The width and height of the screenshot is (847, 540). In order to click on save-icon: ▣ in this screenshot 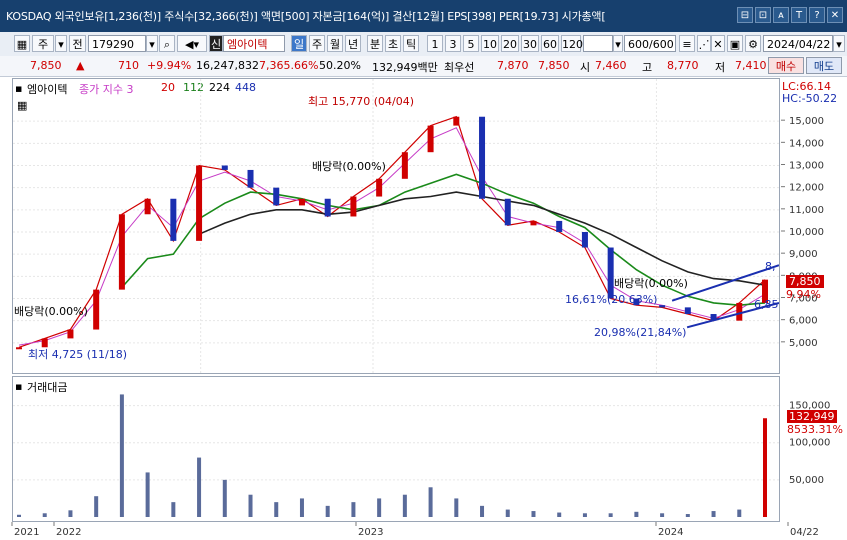, I will do `click(735, 43)`.